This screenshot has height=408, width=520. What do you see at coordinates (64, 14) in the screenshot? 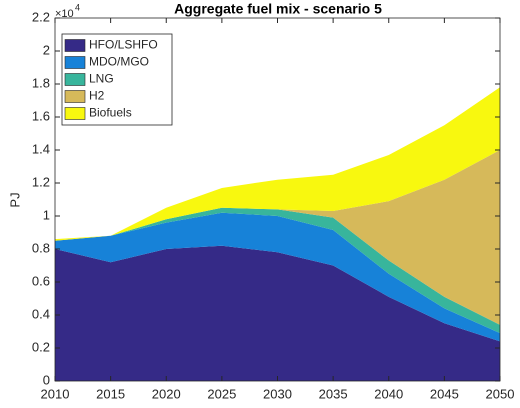
I see `y-multiplier: ×10` at bounding box center [64, 14].